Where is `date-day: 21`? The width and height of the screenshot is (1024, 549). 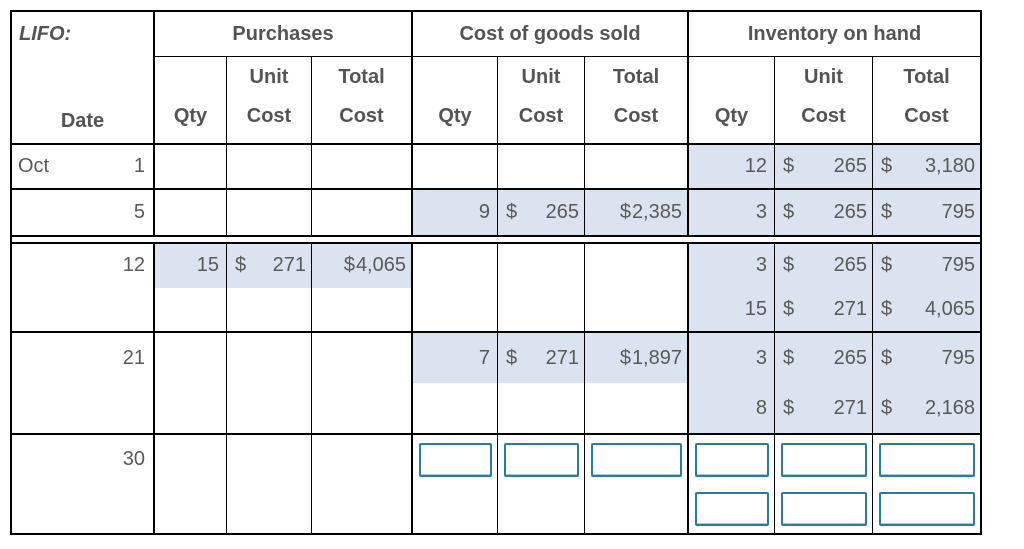 date-day: 21 is located at coordinates (133, 357).